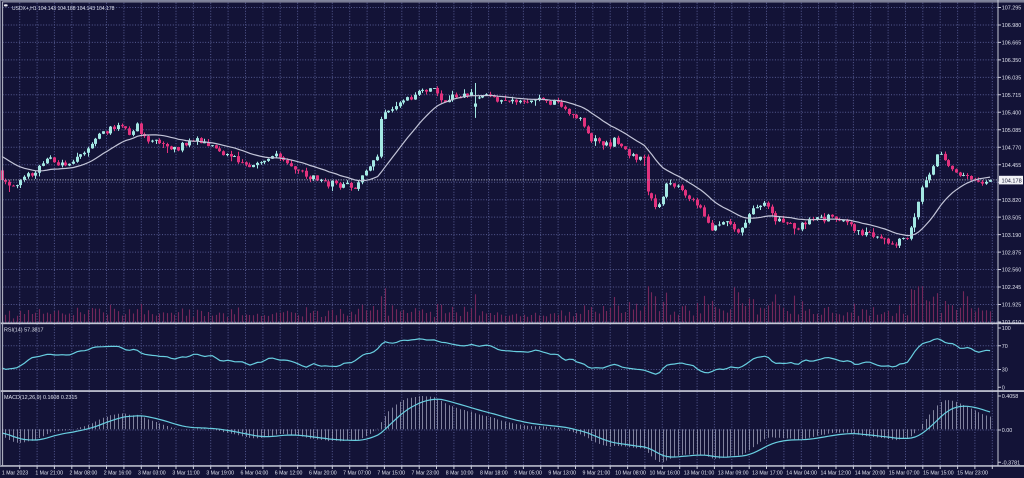 Image resolution: width=1024 pixels, height=478 pixels. I want to click on svg-text: 106.035, so click(1012, 79).